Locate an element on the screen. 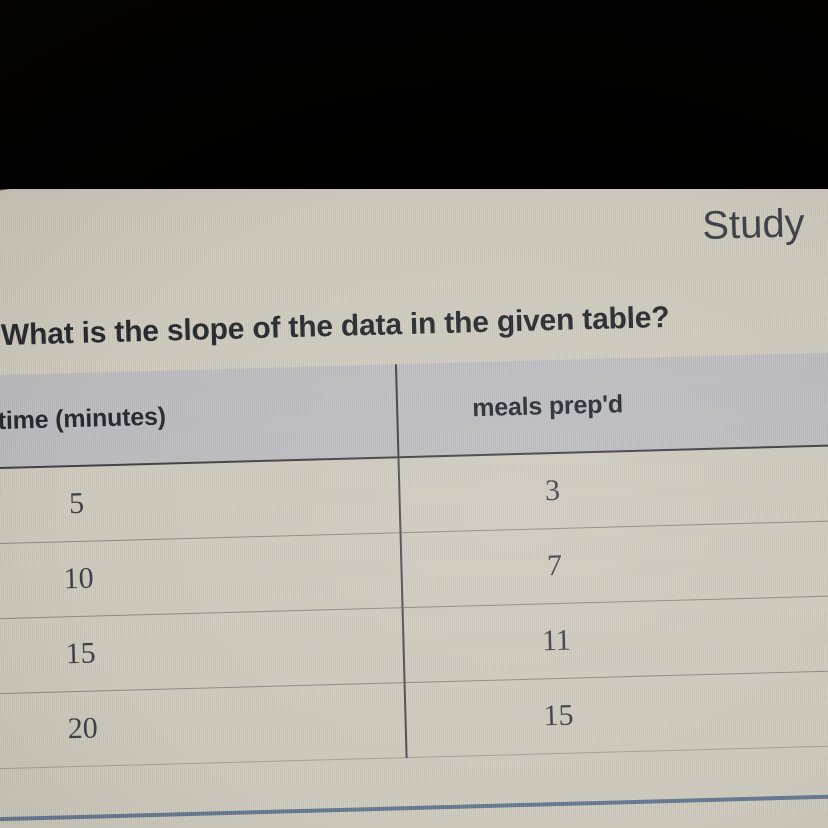 This screenshot has width=828, height=828. cell-meals: 15 is located at coordinates (616, 713).